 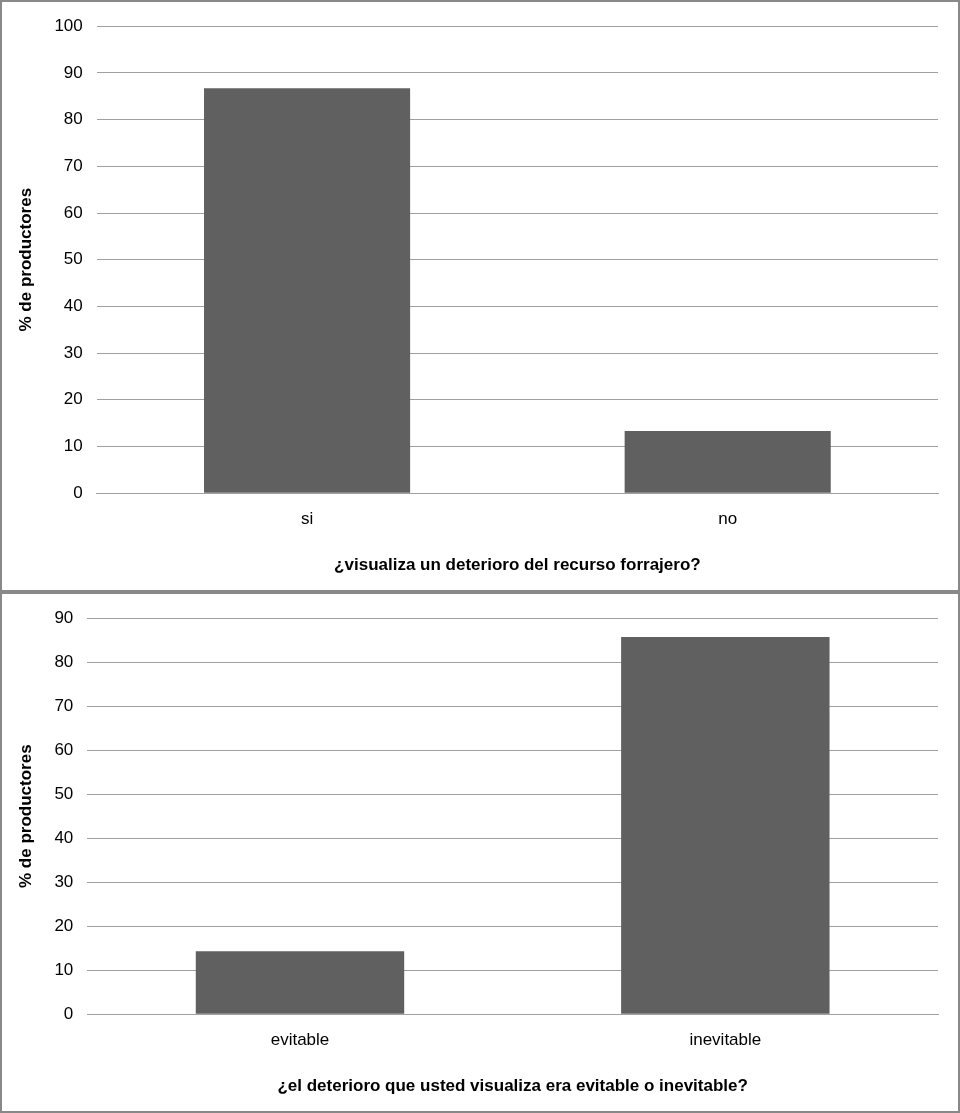 I want to click on x-axis-title: ¿el deterioro que usted visualiza era evitable o inevitable?, so click(x=512, y=1086).